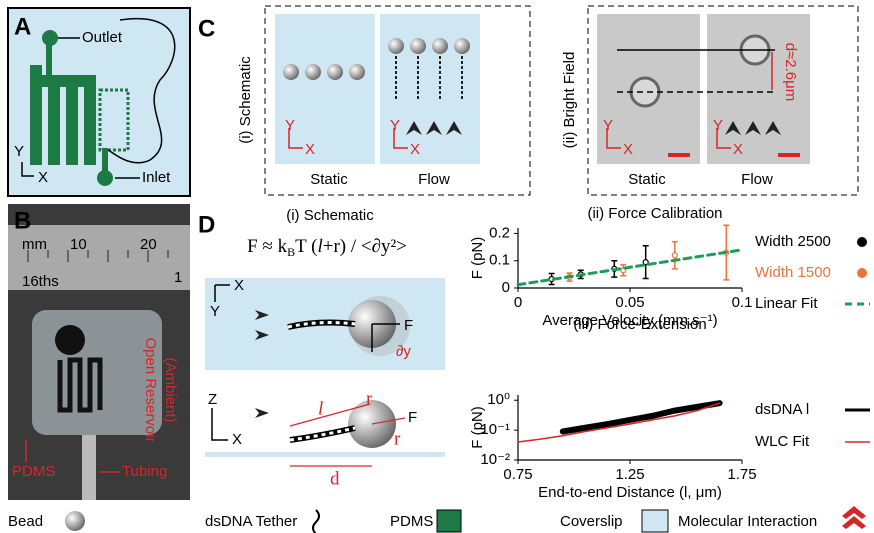 The image size is (874, 533). I want to click on reservoir, so click(70, 340).